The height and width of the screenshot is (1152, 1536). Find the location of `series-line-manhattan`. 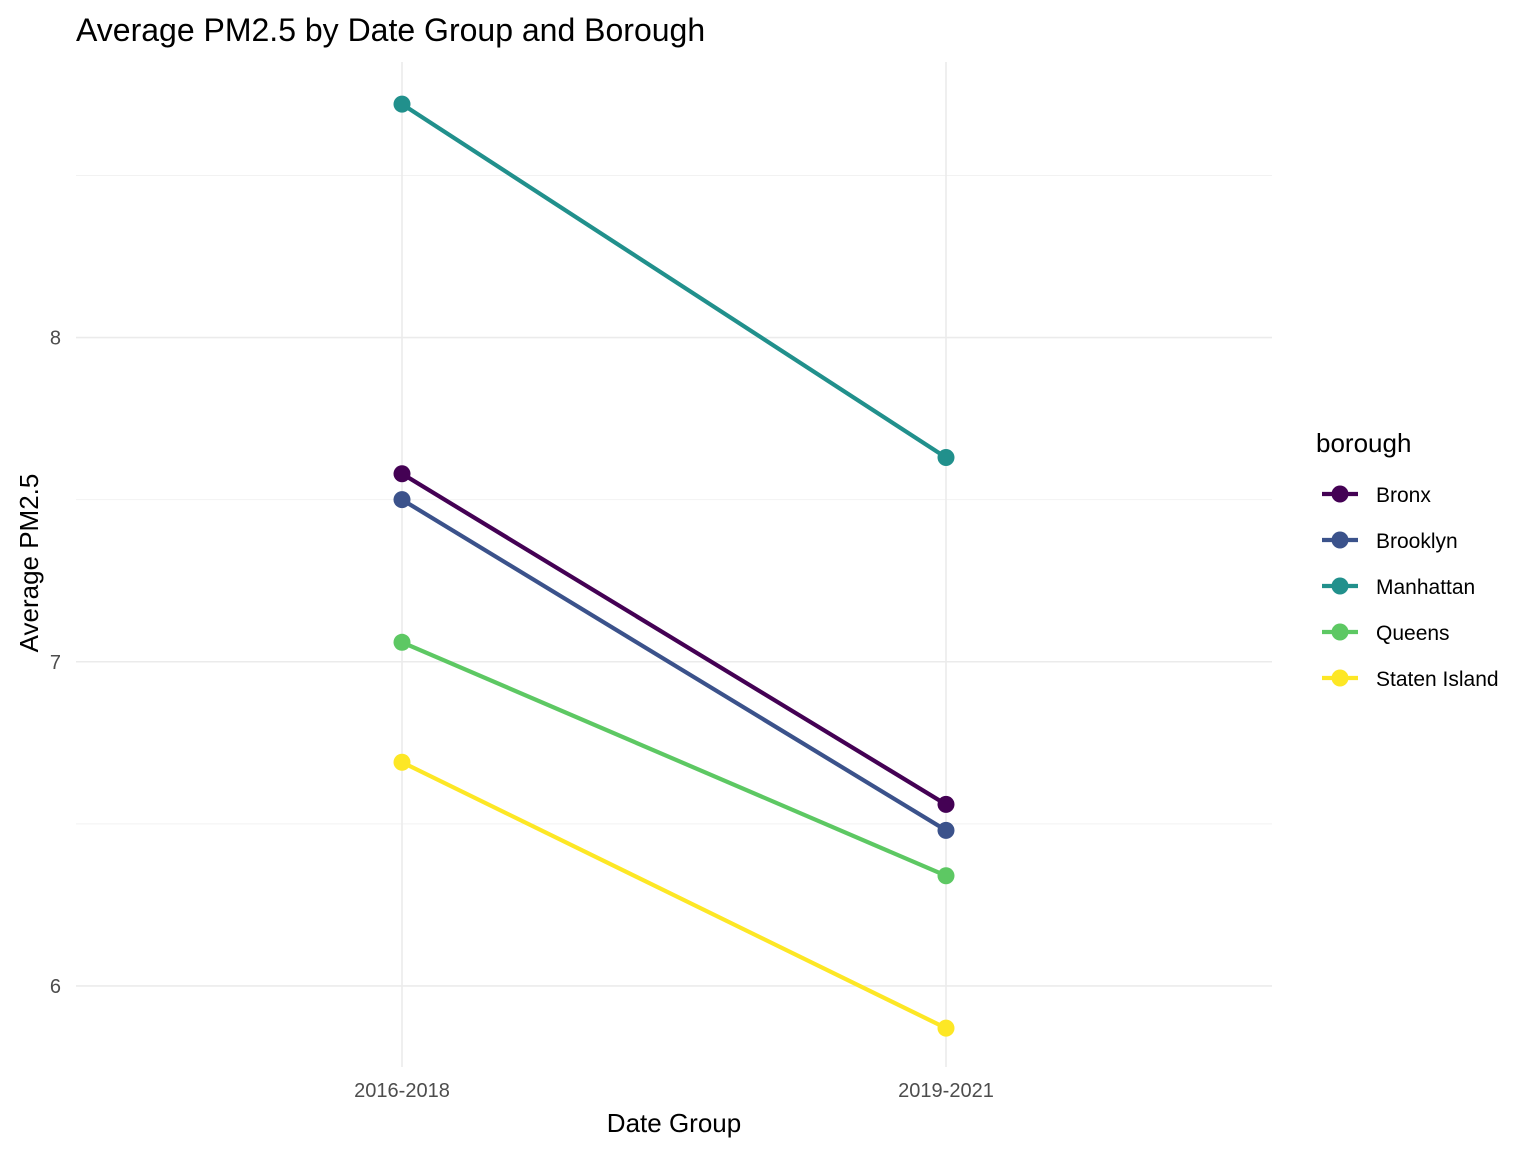

series-line-manhattan is located at coordinates (674, 281).